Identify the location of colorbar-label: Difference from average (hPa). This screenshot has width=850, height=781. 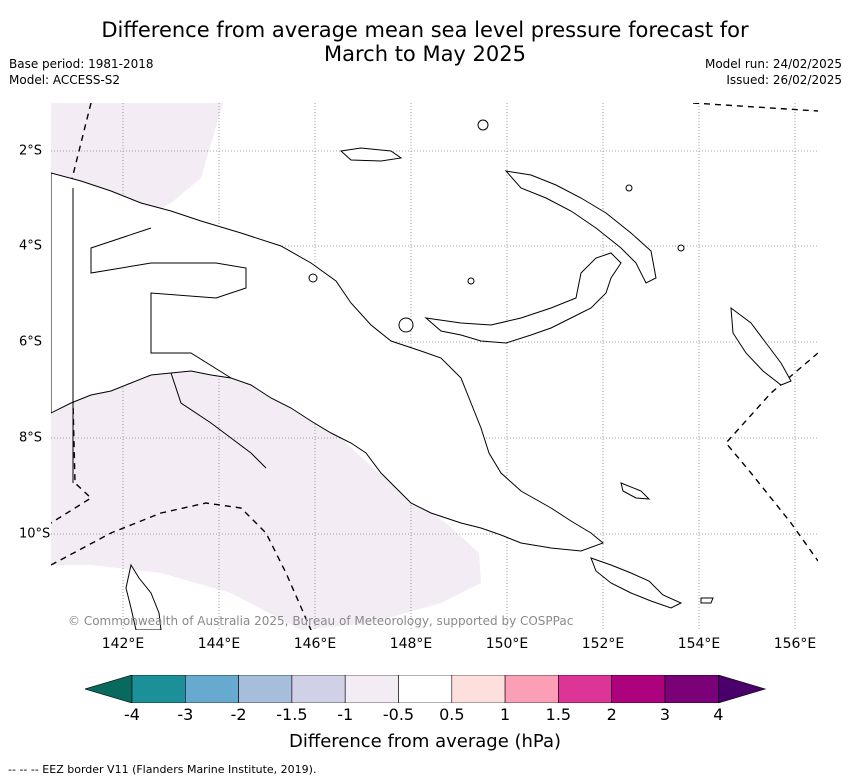
(425, 741).